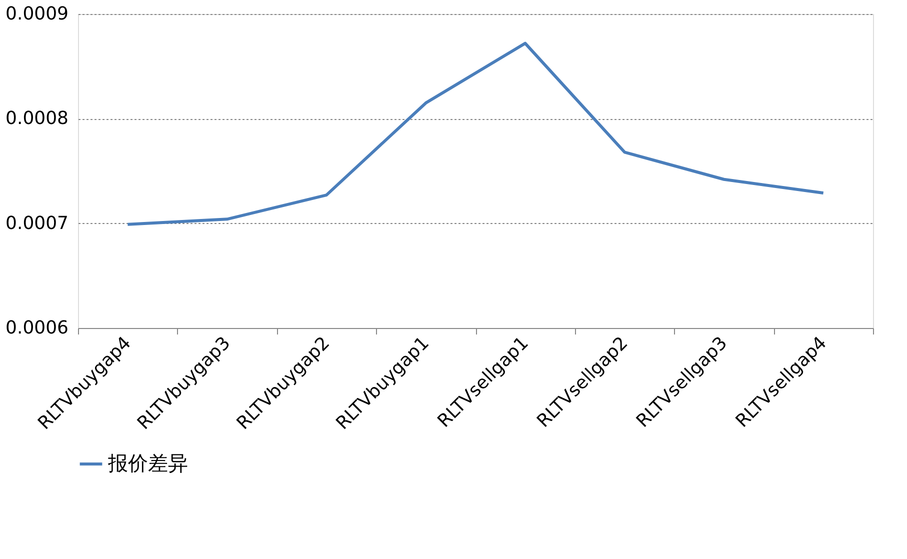 This screenshot has width=907, height=559. What do you see at coordinates (37, 14) in the screenshot?
I see `y-tick-label: 0.0009` at bounding box center [37, 14].